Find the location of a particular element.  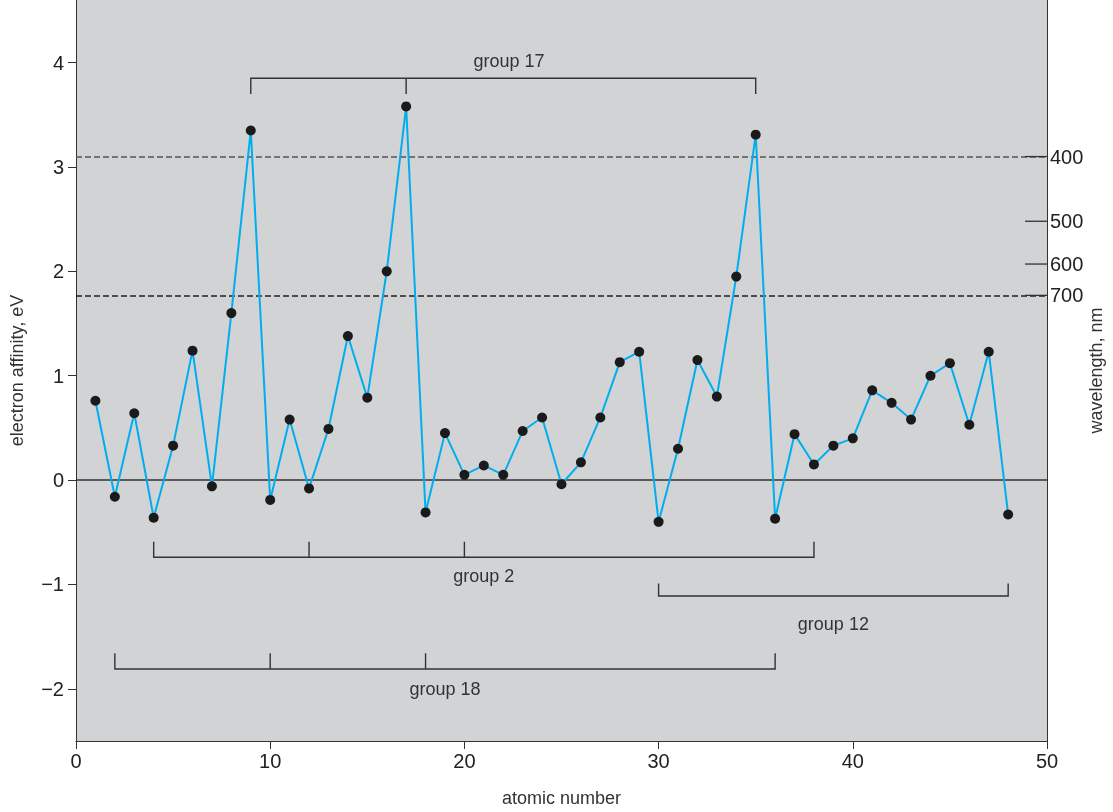

annotation: group 17 is located at coordinates (509, 60).